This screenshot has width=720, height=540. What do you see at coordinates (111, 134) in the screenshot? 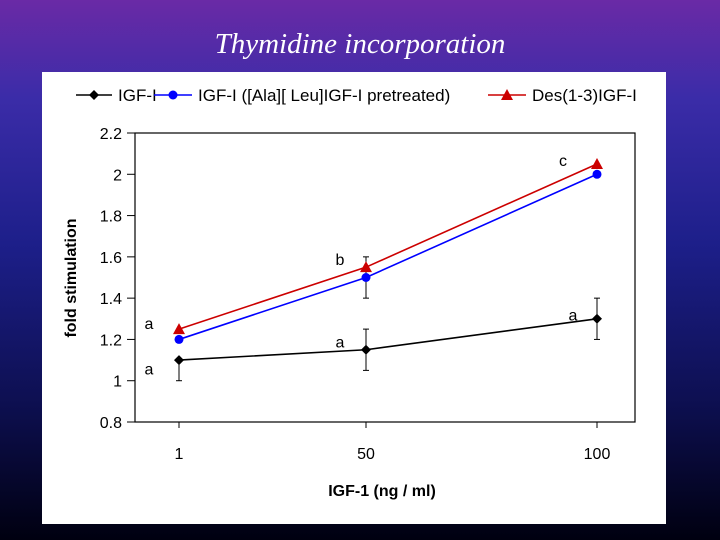
I see `y-tick-label: 2.2` at bounding box center [111, 134].